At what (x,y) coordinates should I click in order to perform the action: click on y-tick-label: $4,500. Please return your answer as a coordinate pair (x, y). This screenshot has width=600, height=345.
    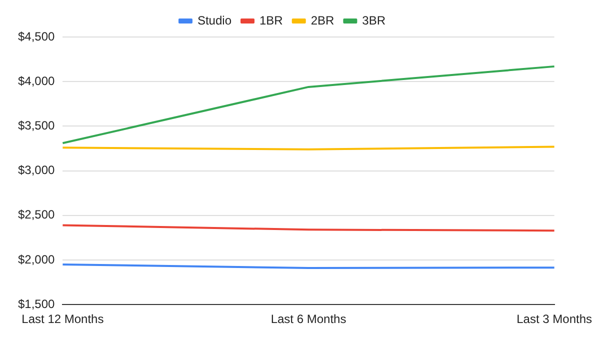
    Looking at the image, I should click on (37, 36).